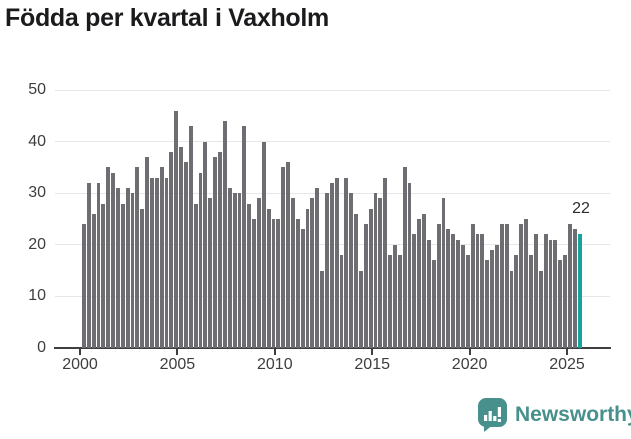 The width and height of the screenshot is (631, 439). Describe the element at coordinates (554, 415) in the screenshot. I see `newsworthy-logo: Newsworthy` at that location.